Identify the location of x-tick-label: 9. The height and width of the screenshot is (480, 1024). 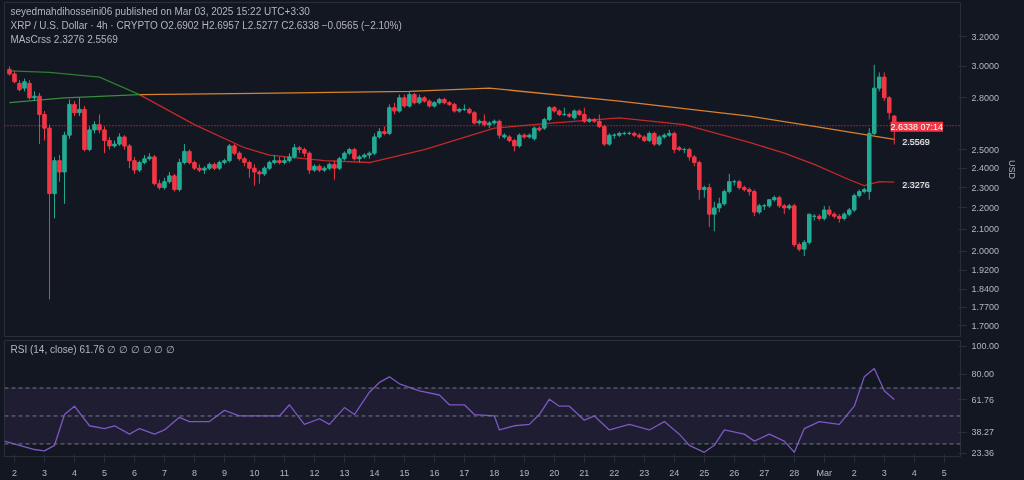
(224, 472).